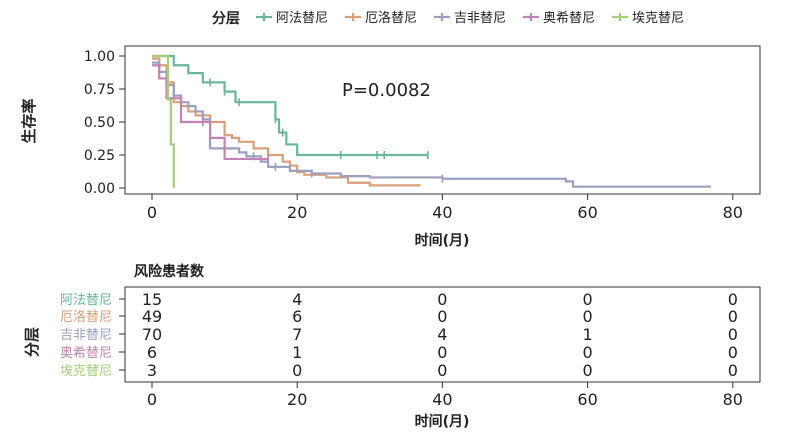  I want to click on risk-row-label: 厄洛替尼, so click(86, 317).